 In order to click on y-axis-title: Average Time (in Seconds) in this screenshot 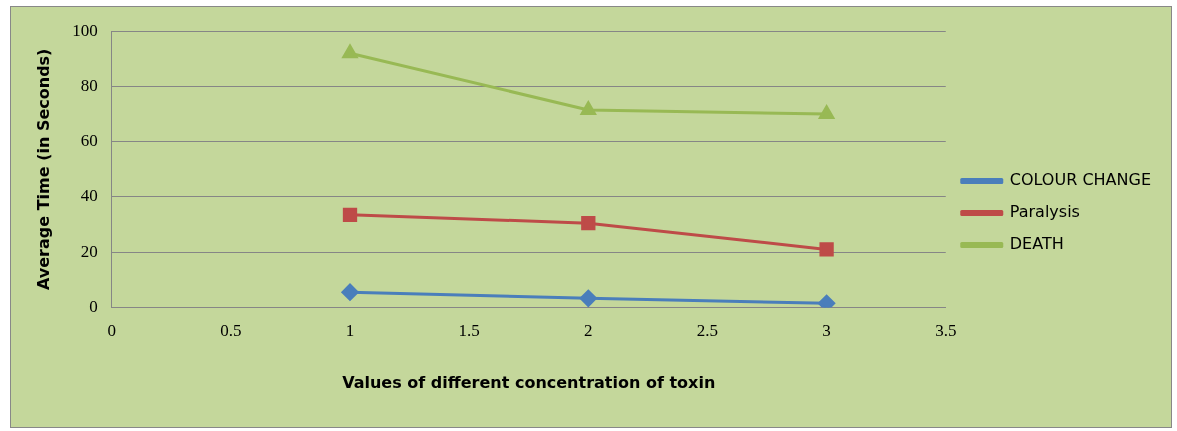, I will do `click(43, 169)`.